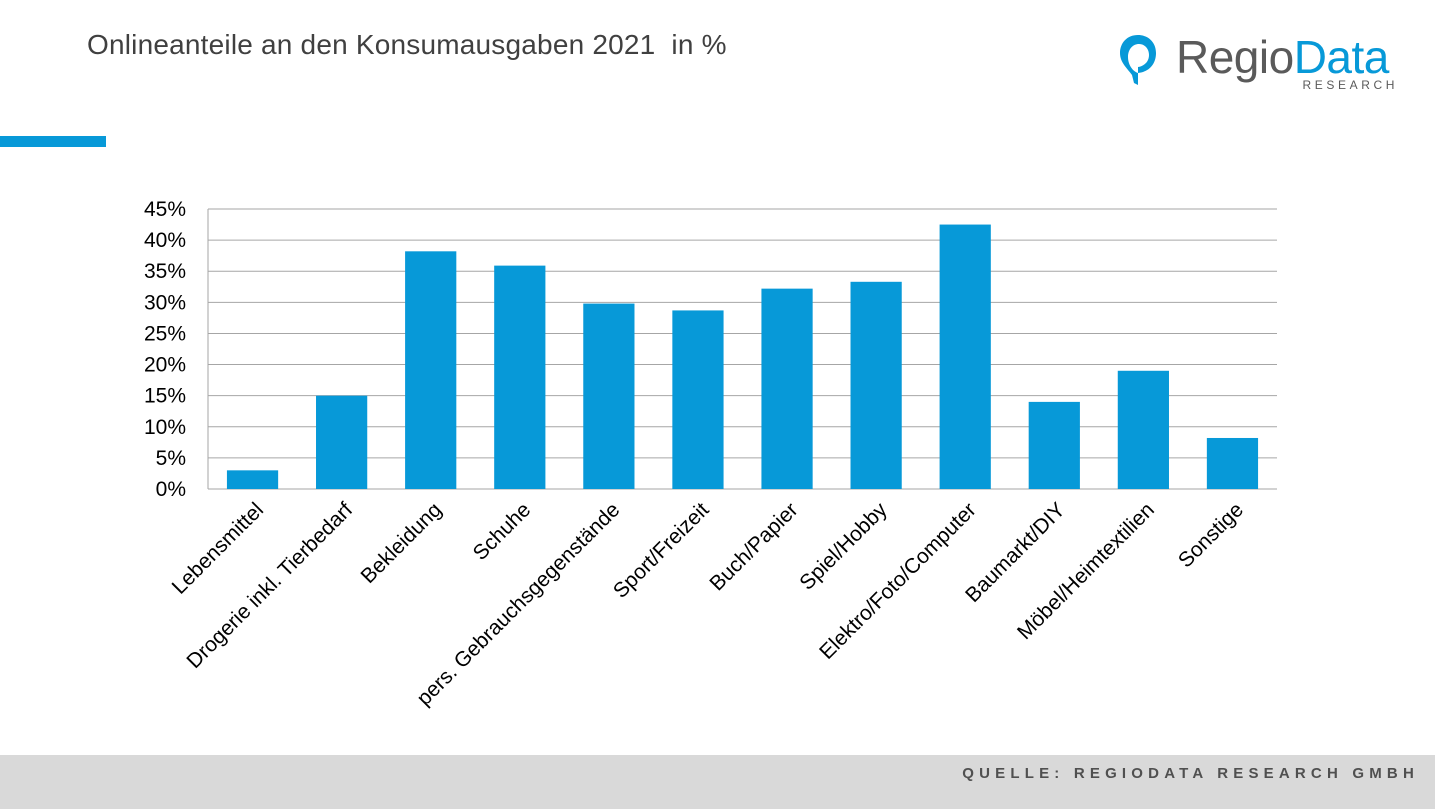 This screenshot has height=809, width=1435. I want to click on x-tick-label: Spiel/Hobby, so click(843, 546).